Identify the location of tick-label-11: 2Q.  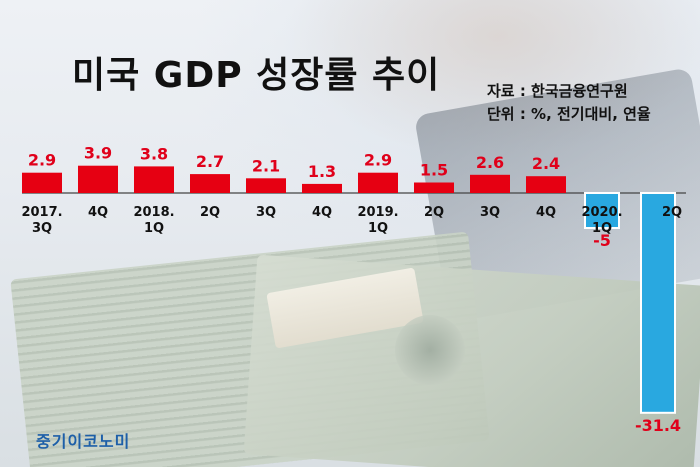
(672, 212).